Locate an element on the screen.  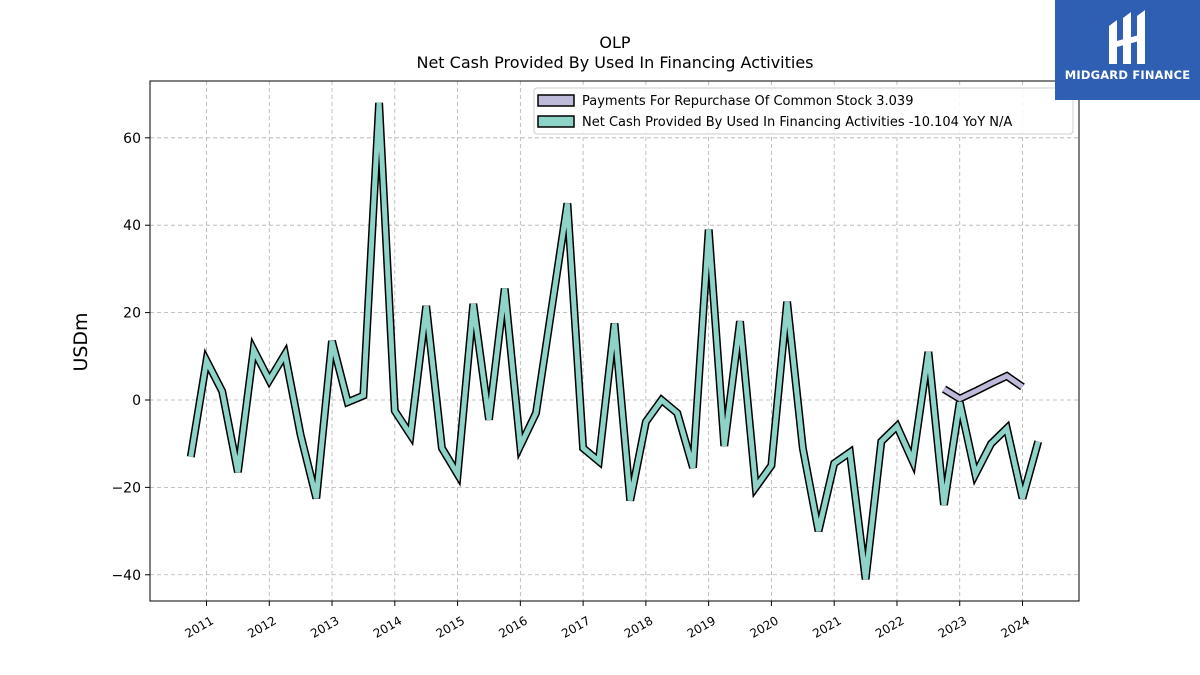
x-tick-label: 2011 is located at coordinates (199, 626).